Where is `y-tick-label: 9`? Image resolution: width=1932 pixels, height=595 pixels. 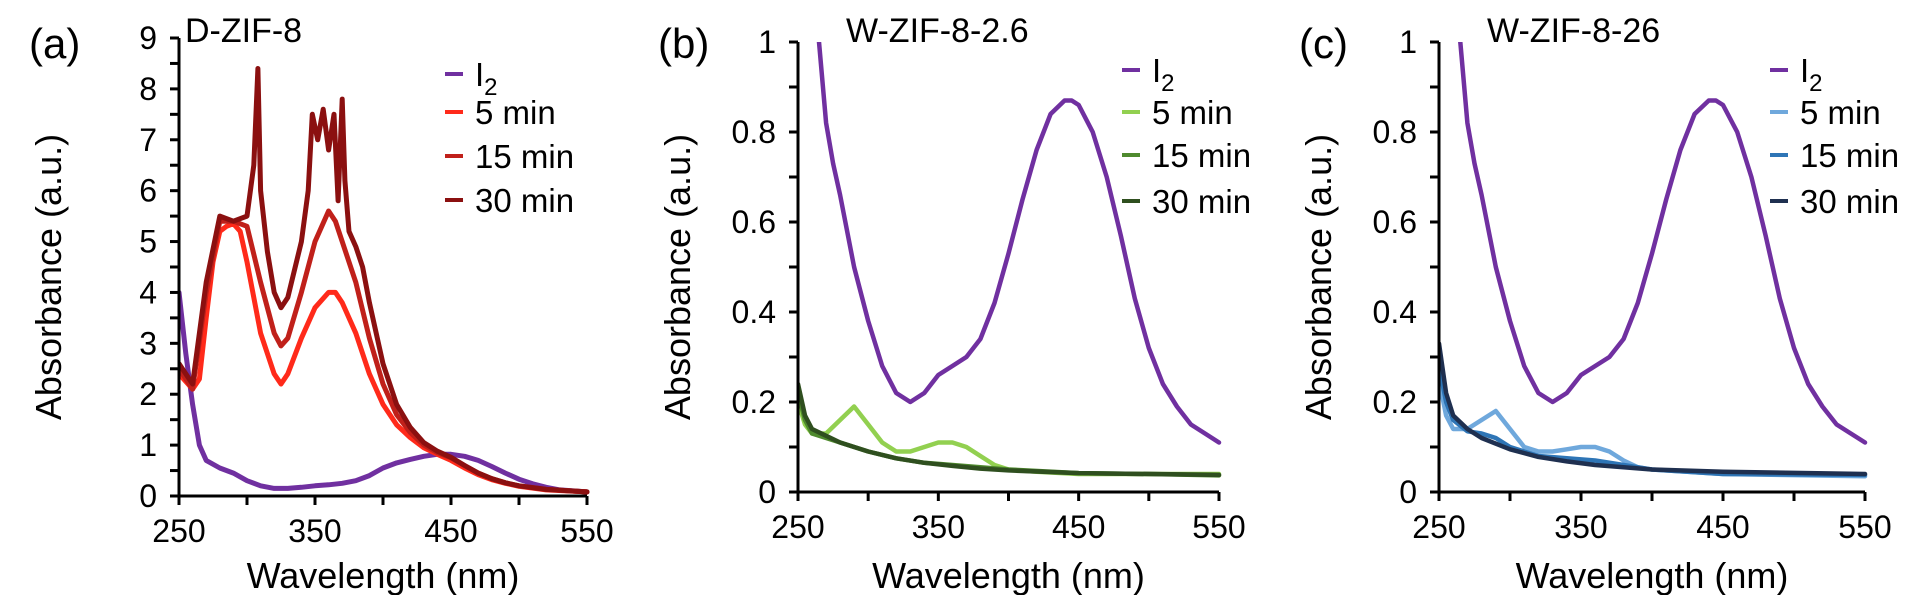 y-tick-label: 9 is located at coordinates (148, 38).